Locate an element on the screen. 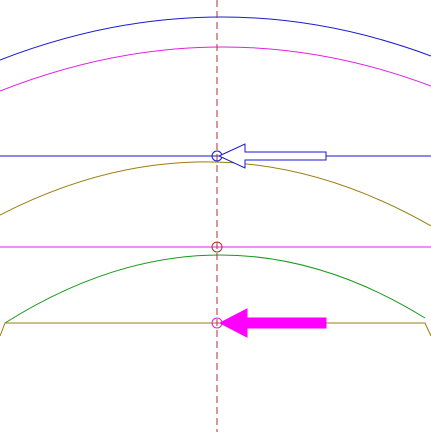 This screenshot has height=432, width=431. filled-arrow is located at coordinates (272, 323).